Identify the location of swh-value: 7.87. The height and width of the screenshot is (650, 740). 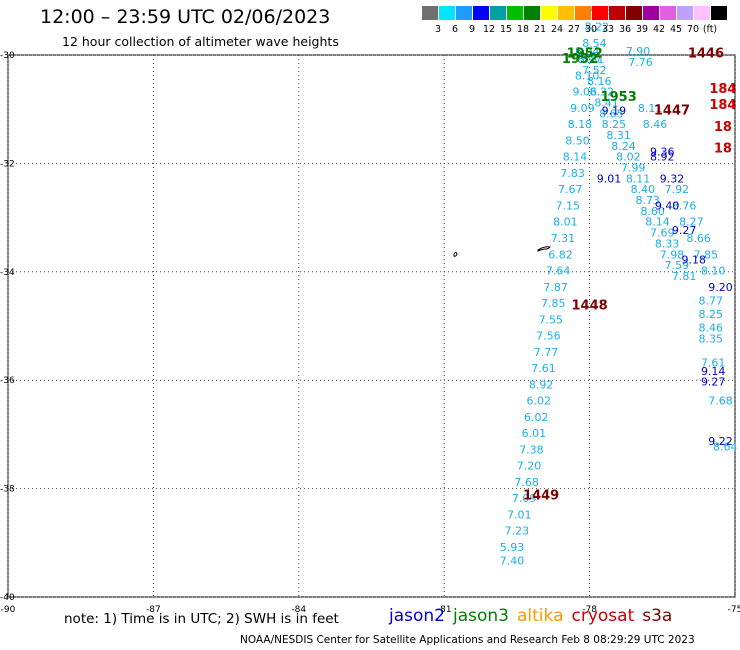
(555, 287).